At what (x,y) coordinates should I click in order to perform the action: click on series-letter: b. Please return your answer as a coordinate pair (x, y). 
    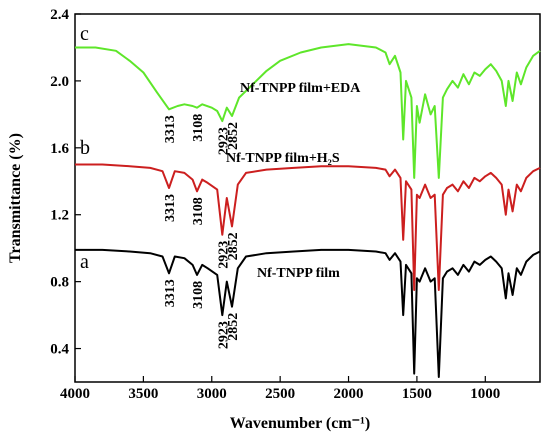
    Looking at the image, I should click on (85, 148).